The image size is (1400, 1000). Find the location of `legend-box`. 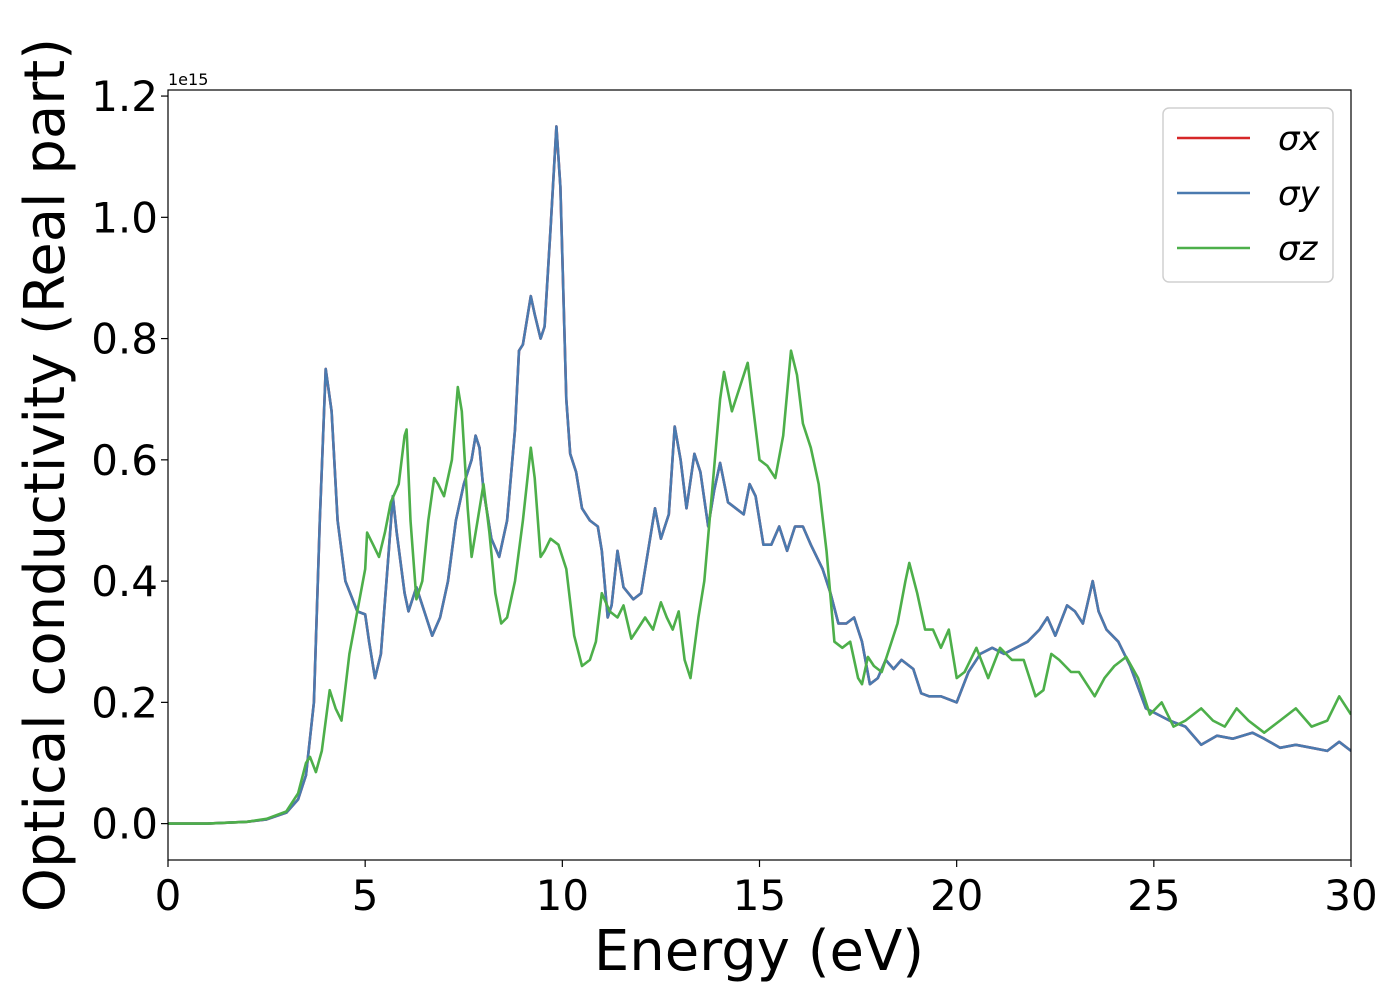

legend-box is located at coordinates (1248, 195).